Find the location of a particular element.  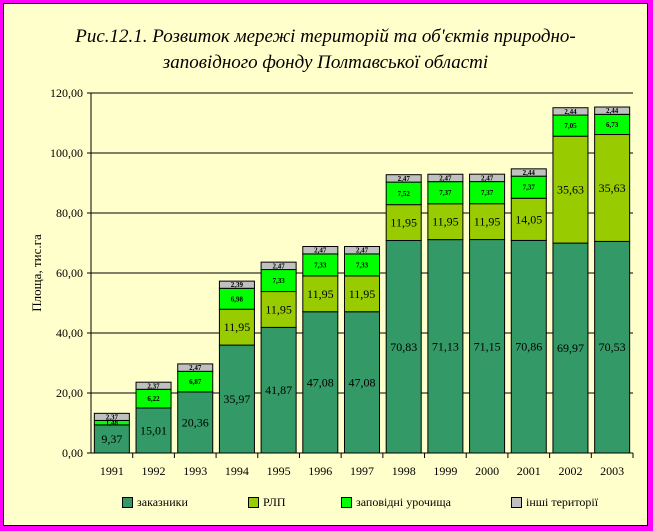

data-label: 2,39 is located at coordinates (237, 285).